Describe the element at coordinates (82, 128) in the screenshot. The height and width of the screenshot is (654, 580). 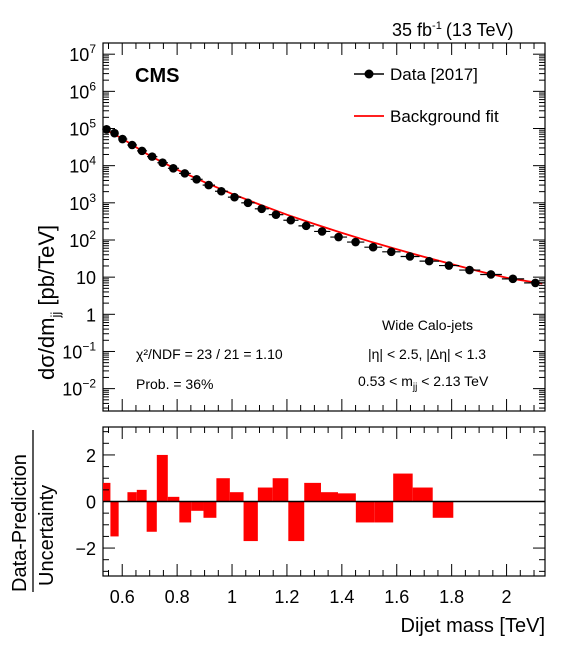
I see `y-tick-label: 10⁵` at that location.